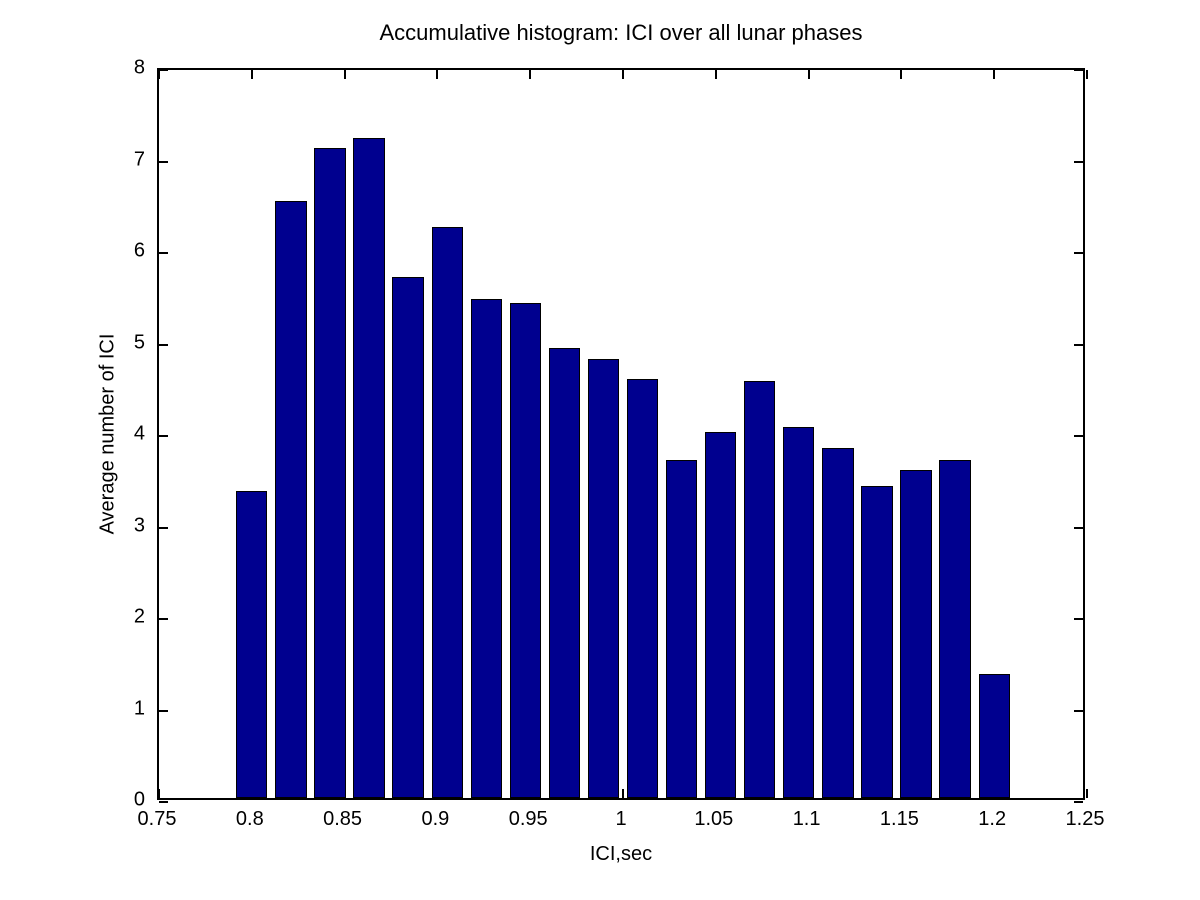 This screenshot has height=900, width=1200. Describe the element at coordinates (139, 250) in the screenshot. I see `y-tick-label: 6` at that location.